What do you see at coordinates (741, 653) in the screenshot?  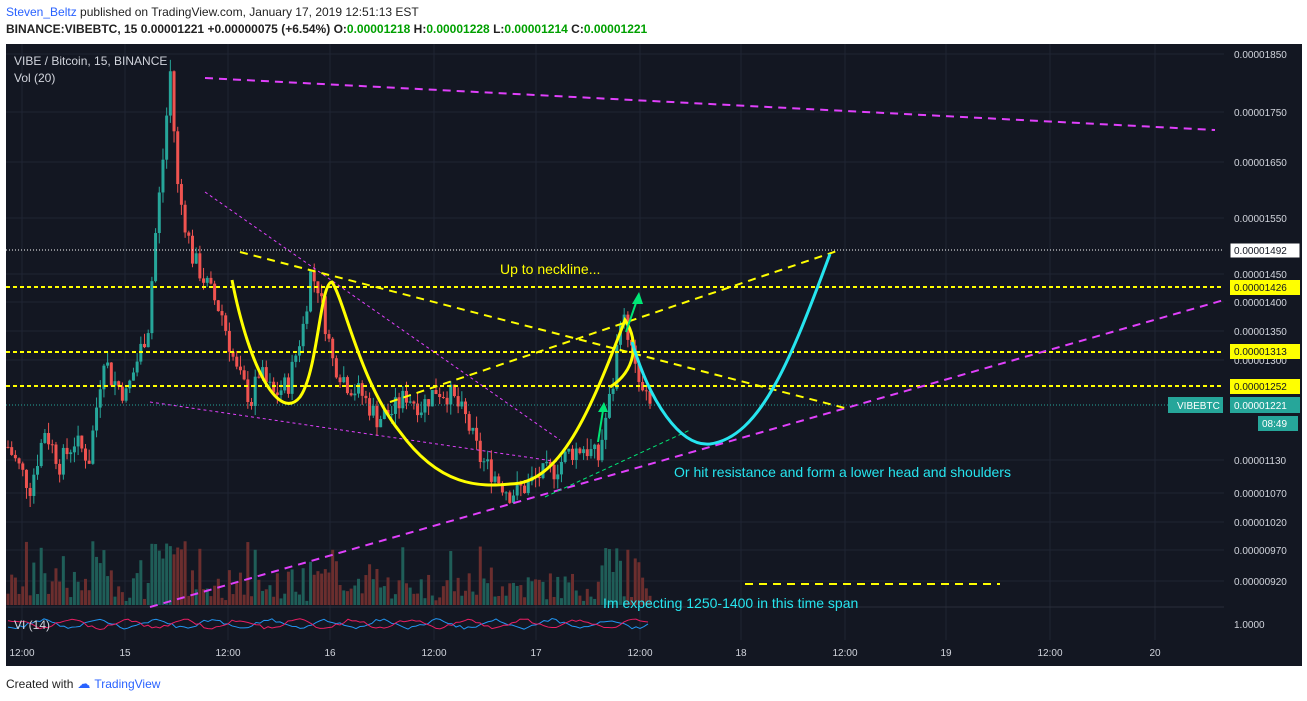 I see `x-tick-label: 18` at bounding box center [741, 653].